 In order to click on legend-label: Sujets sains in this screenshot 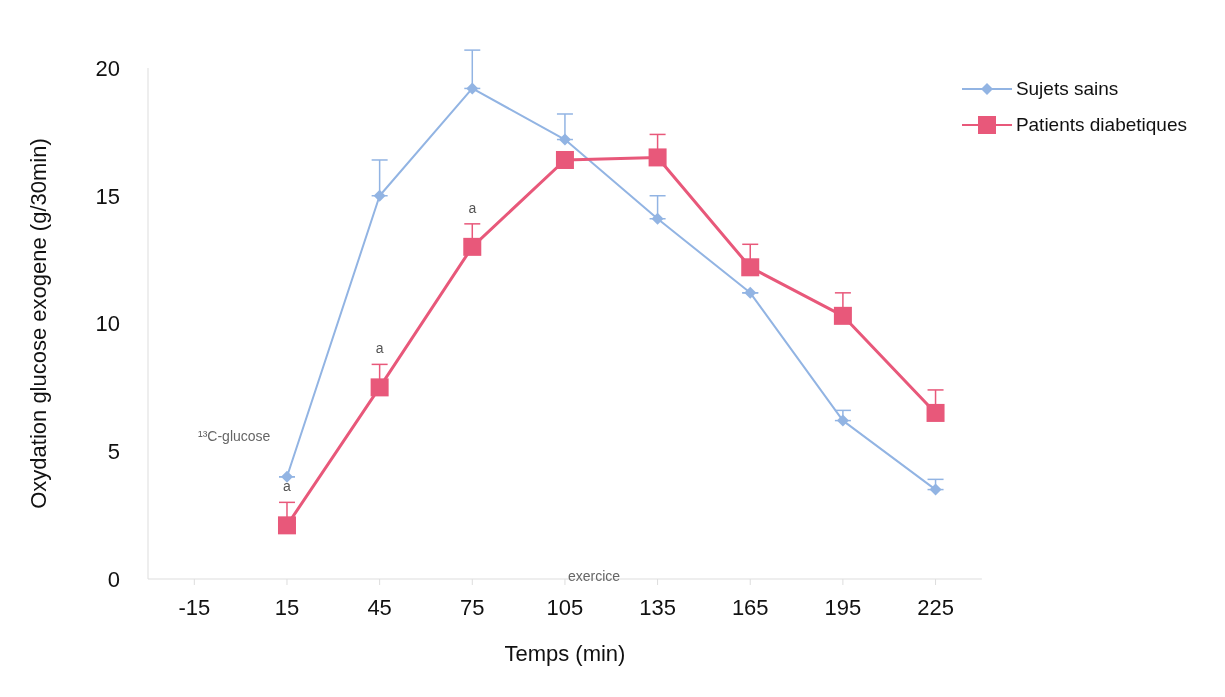, I will do `click(1067, 89)`.